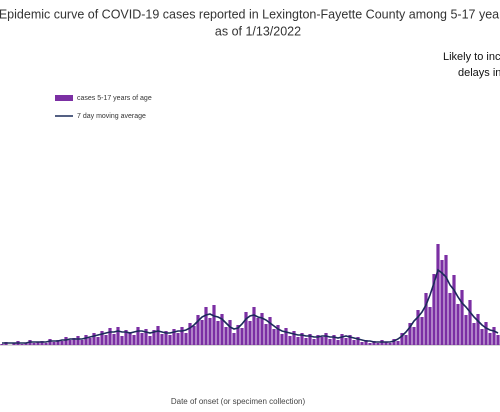 The image size is (500, 412). I want to click on legend-label: 7 day moving average, so click(111, 116).